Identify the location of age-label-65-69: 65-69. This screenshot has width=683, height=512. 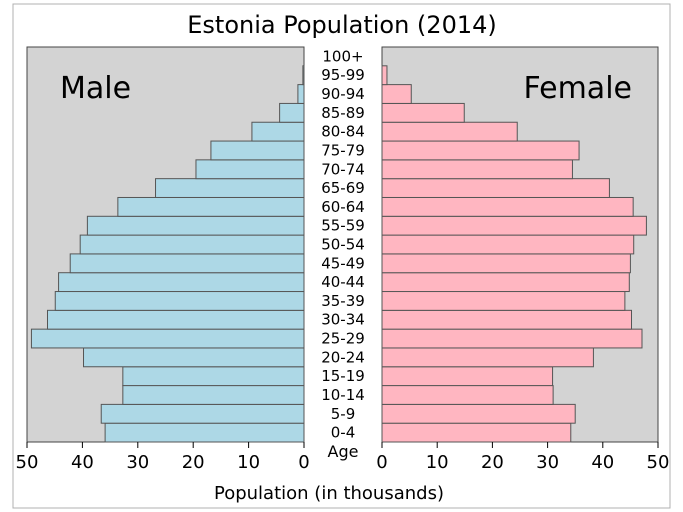
(343, 188).